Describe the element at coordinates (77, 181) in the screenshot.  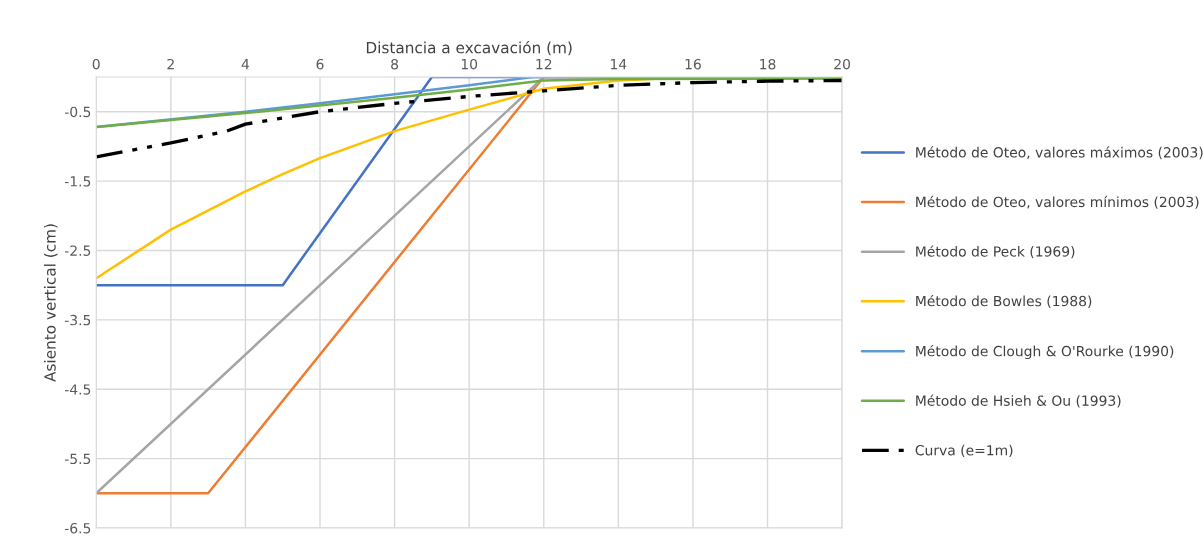
I see `y-tick-label: -1.5` at that location.